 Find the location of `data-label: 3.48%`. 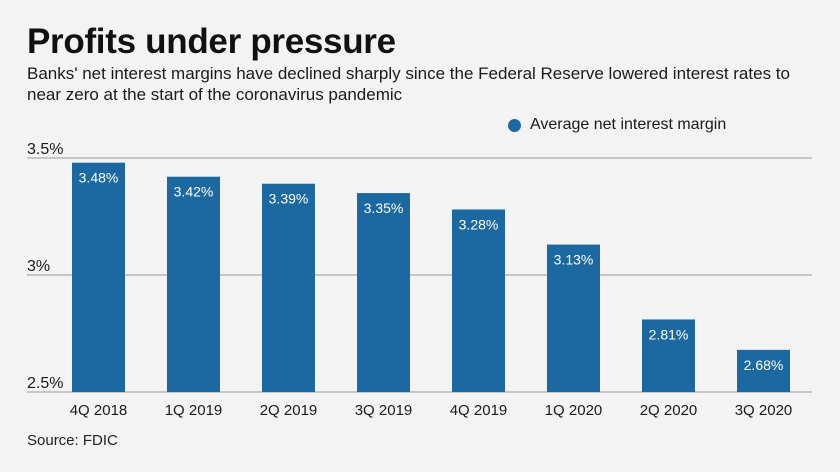

data-label: 3.48% is located at coordinates (99, 178).